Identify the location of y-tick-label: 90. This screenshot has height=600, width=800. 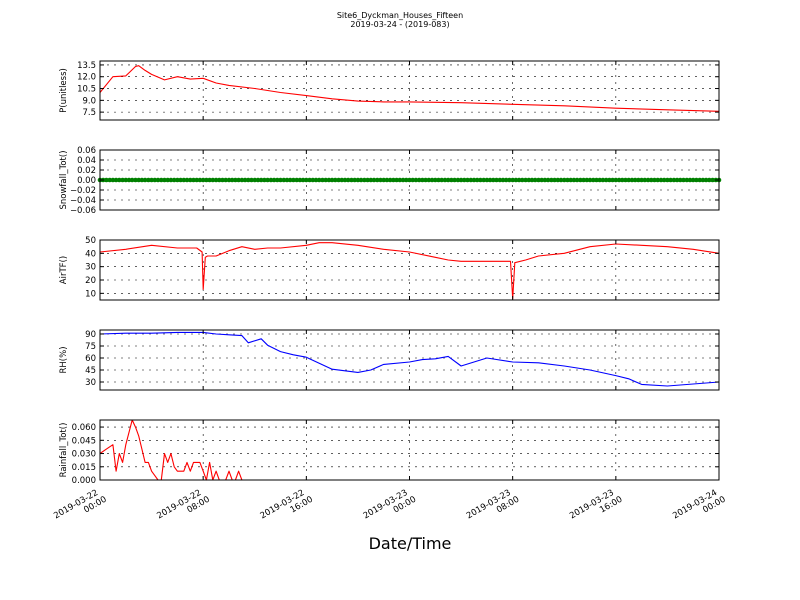
(90, 335).